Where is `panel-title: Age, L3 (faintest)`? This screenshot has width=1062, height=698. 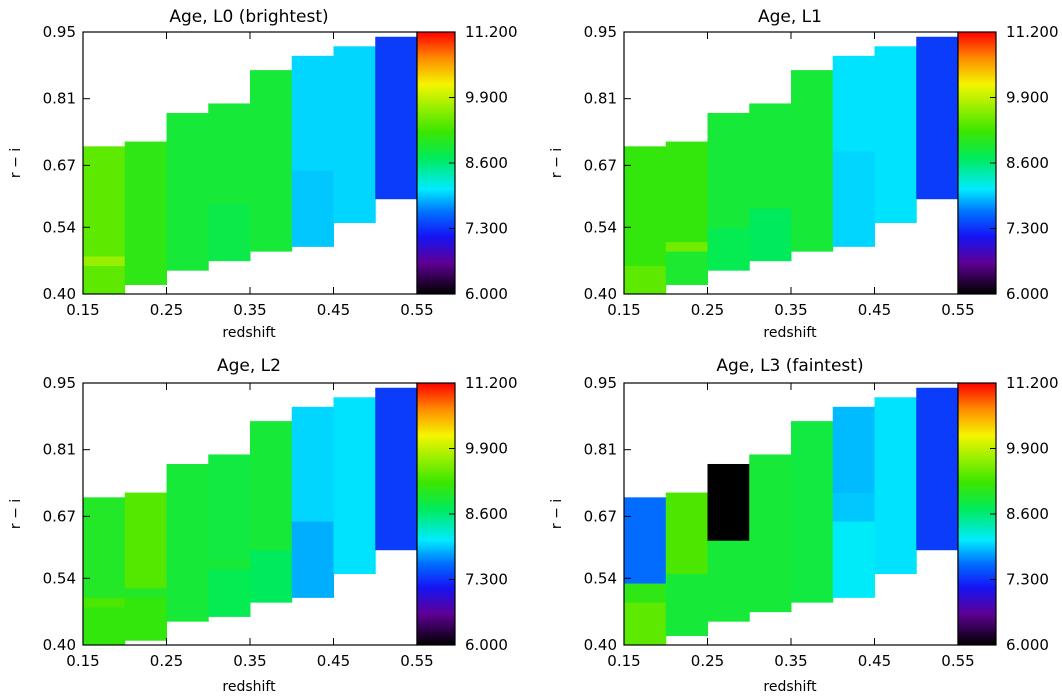 panel-title: Age, L3 (faintest) is located at coordinates (789, 366).